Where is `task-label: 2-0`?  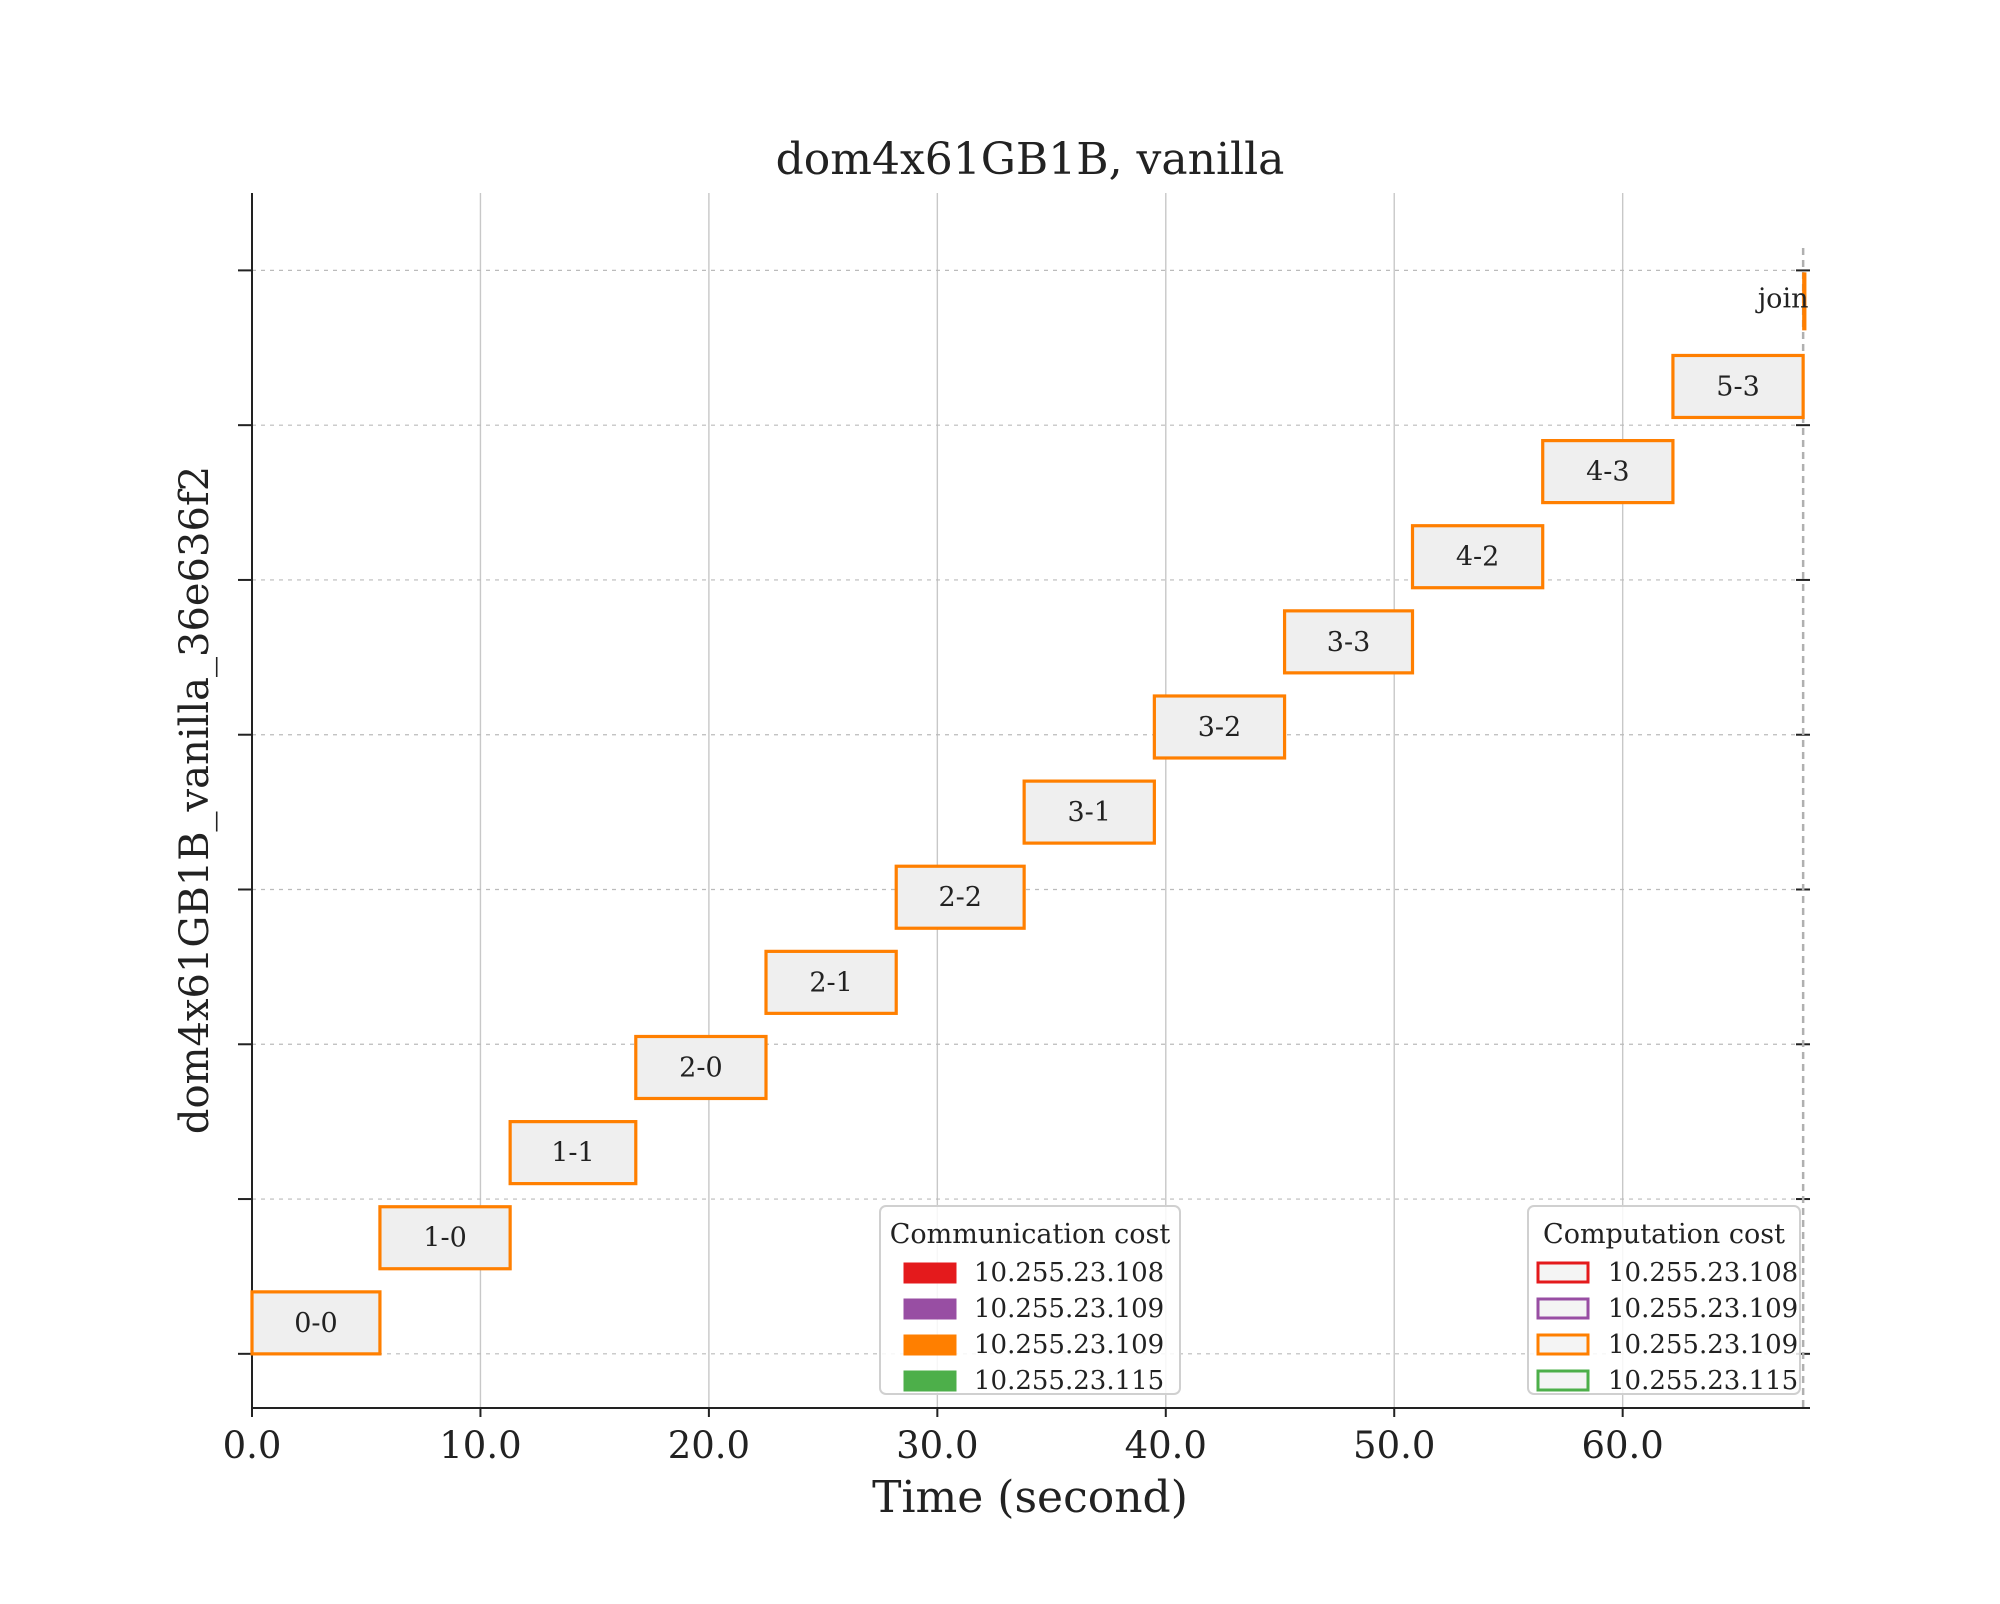
task-label: 2-0 is located at coordinates (700, 1067).